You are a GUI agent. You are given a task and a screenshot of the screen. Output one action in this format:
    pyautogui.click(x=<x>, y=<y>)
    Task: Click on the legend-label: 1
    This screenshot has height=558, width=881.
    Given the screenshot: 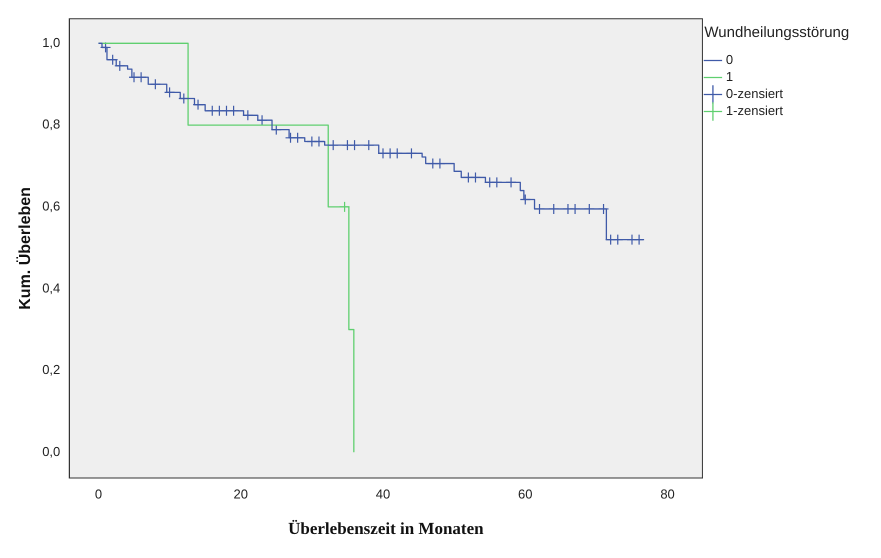 What is the action you would take?
    pyautogui.click(x=730, y=76)
    